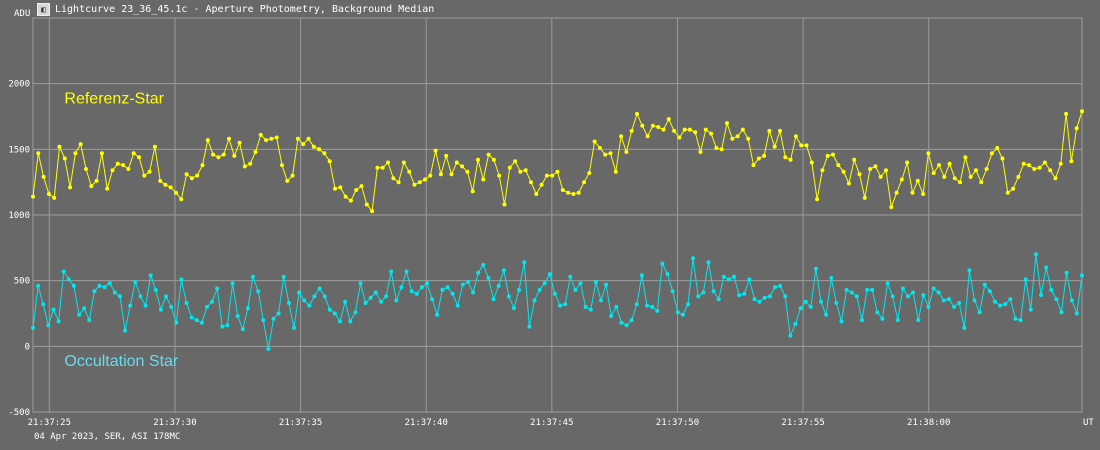 The width and height of the screenshot is (1100, 450). I want to click on x-tick-label: 21:37:35, so click(300, 423).